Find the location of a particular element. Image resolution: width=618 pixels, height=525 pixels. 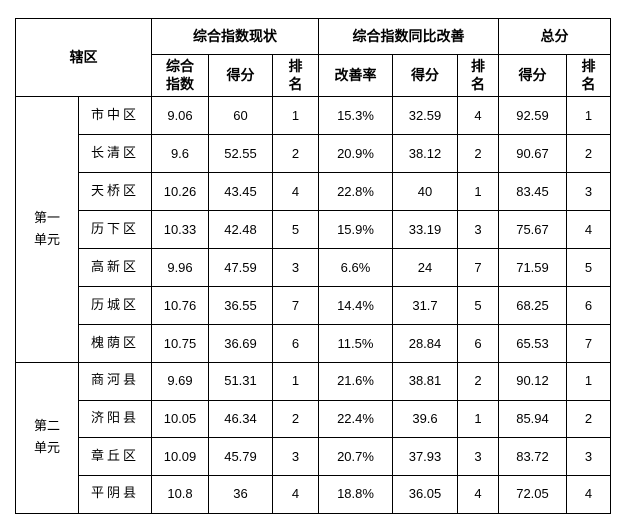

score-cell: 51.31 is located at coordinates (240, 381).